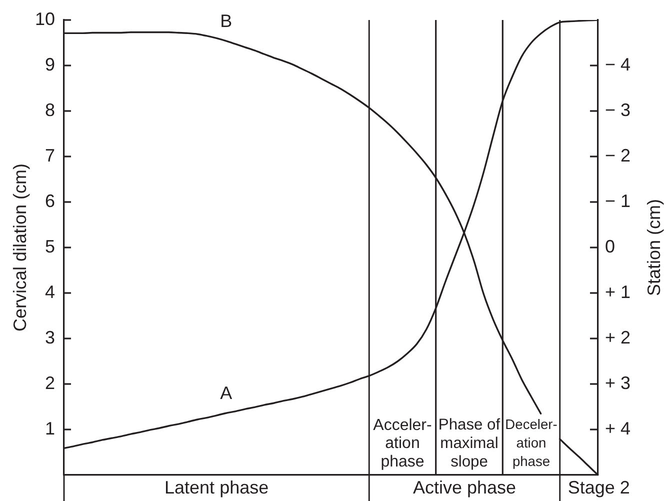  Describe the element at coordinates (216, 487) in the screenshot. I see `text: Latent phase` at that location.